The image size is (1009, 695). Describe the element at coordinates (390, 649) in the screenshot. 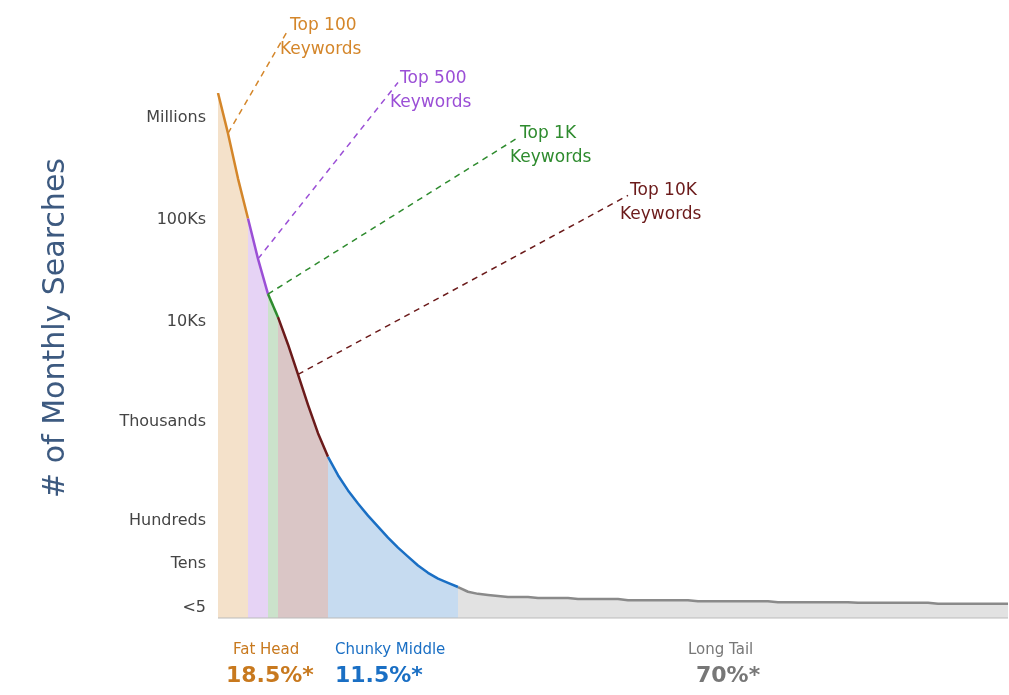

I see `text: Chunky Middle` at that location.